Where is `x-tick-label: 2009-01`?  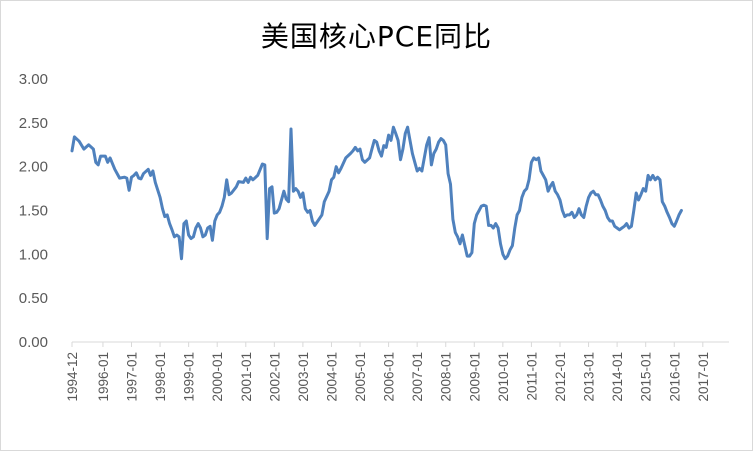
x-tick-label: 2009-01 is located at coordinates (474, 377).